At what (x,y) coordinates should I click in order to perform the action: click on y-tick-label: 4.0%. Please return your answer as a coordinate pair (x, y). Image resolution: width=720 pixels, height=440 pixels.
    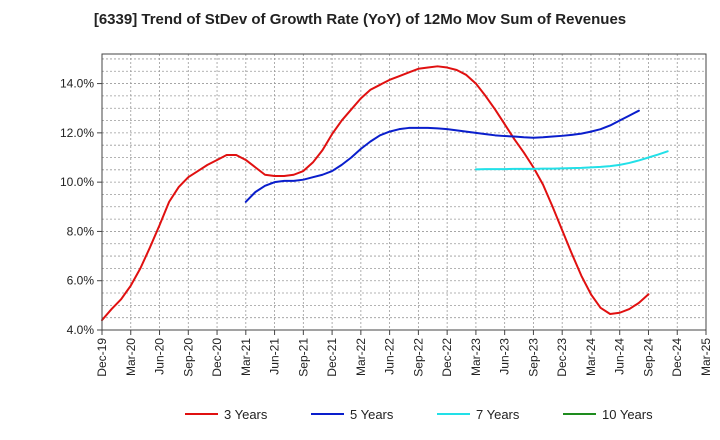
    Looking at the image, I should click on (81, 330).